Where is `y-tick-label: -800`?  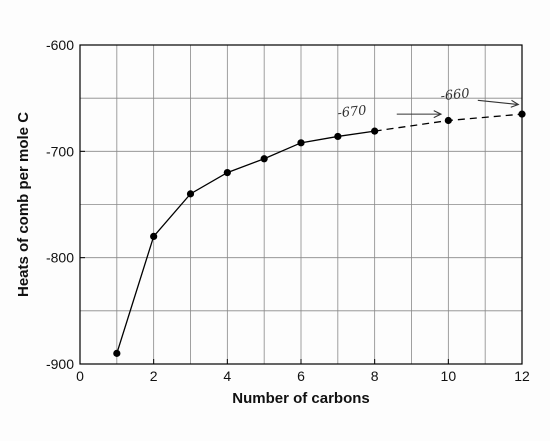
y-tick-label: -800 is located at coordinates (60, 258).